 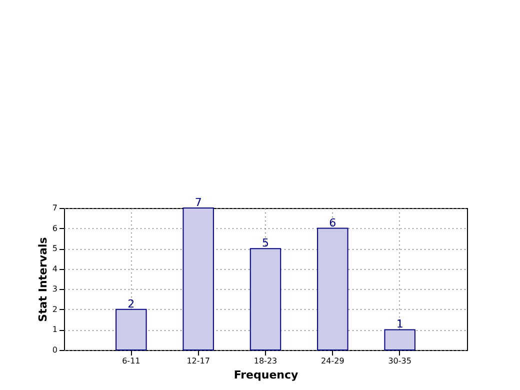 What do you see at coordinates (55, 350) in the screenshot?
I see `y-tick-label: 0` at bounding box center [55, 350].